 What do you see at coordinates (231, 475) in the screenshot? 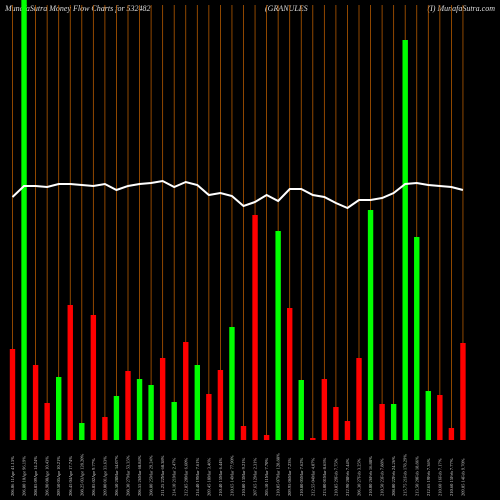
I see `x-tick-label: 210.65 14Mar 77.90%` at bounding box center [231, 475].